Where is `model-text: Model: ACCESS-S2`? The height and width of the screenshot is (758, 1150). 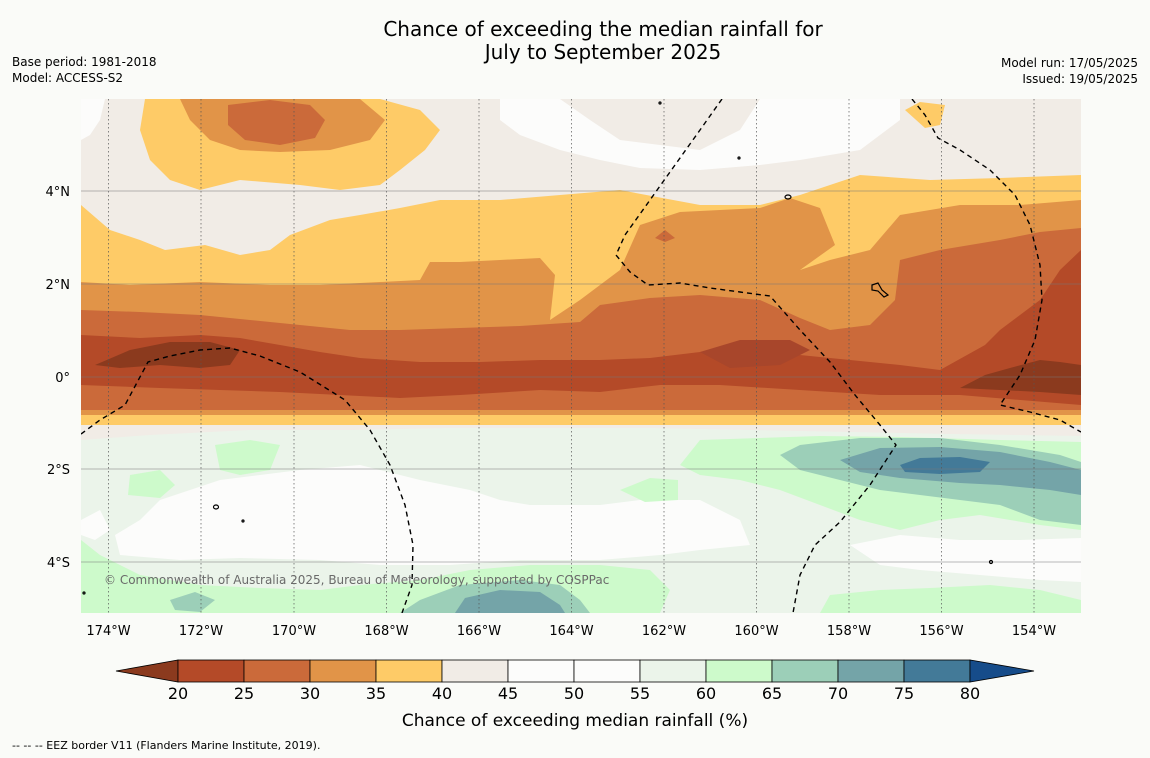 model-text: Model: ACCESS-S2 is located at coordinates (68, 78).